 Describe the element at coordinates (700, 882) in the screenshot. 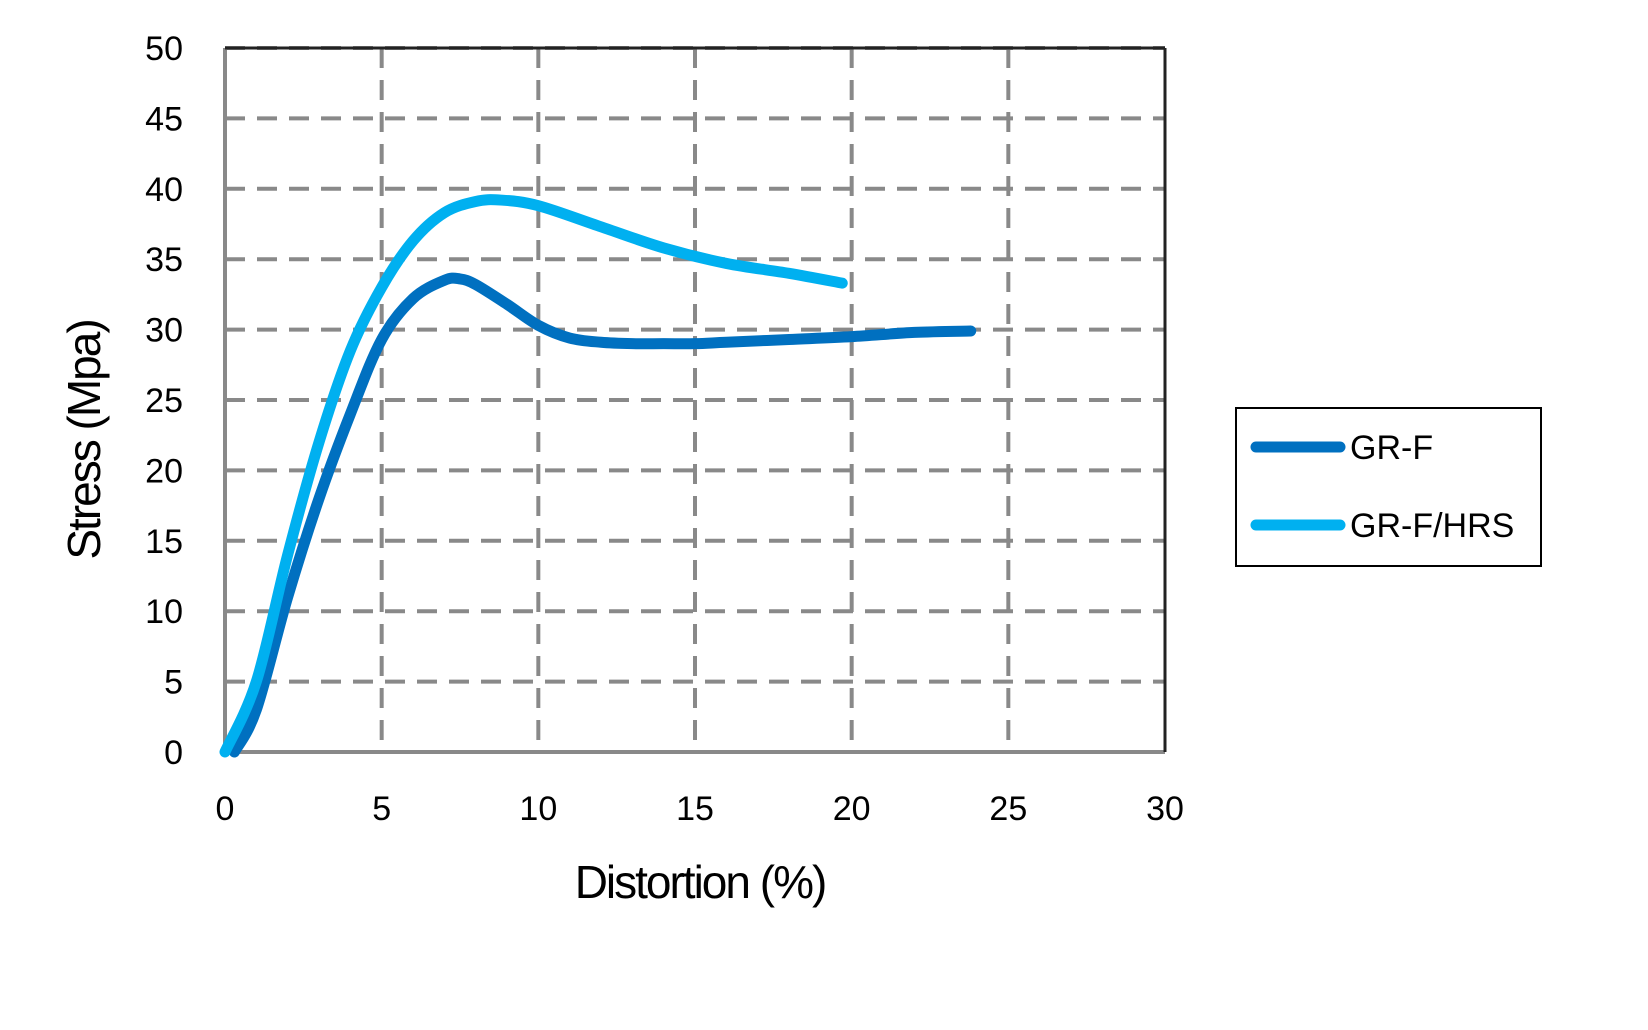

I see `x-axis-label: Distortion (%)` at that location.